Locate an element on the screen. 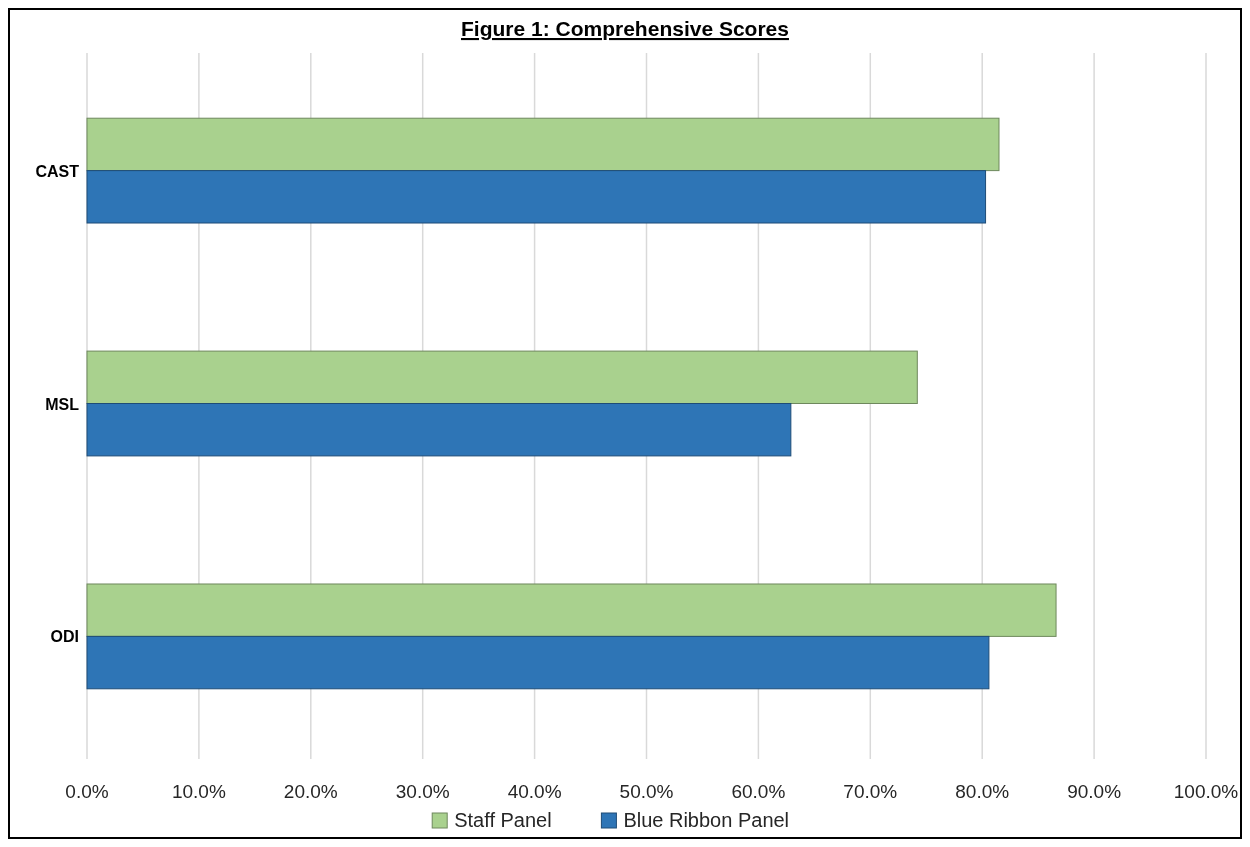 The width and height of the screenshot is (1250, 847). y-tick-label: ODI is located at coordinates (64, 637).